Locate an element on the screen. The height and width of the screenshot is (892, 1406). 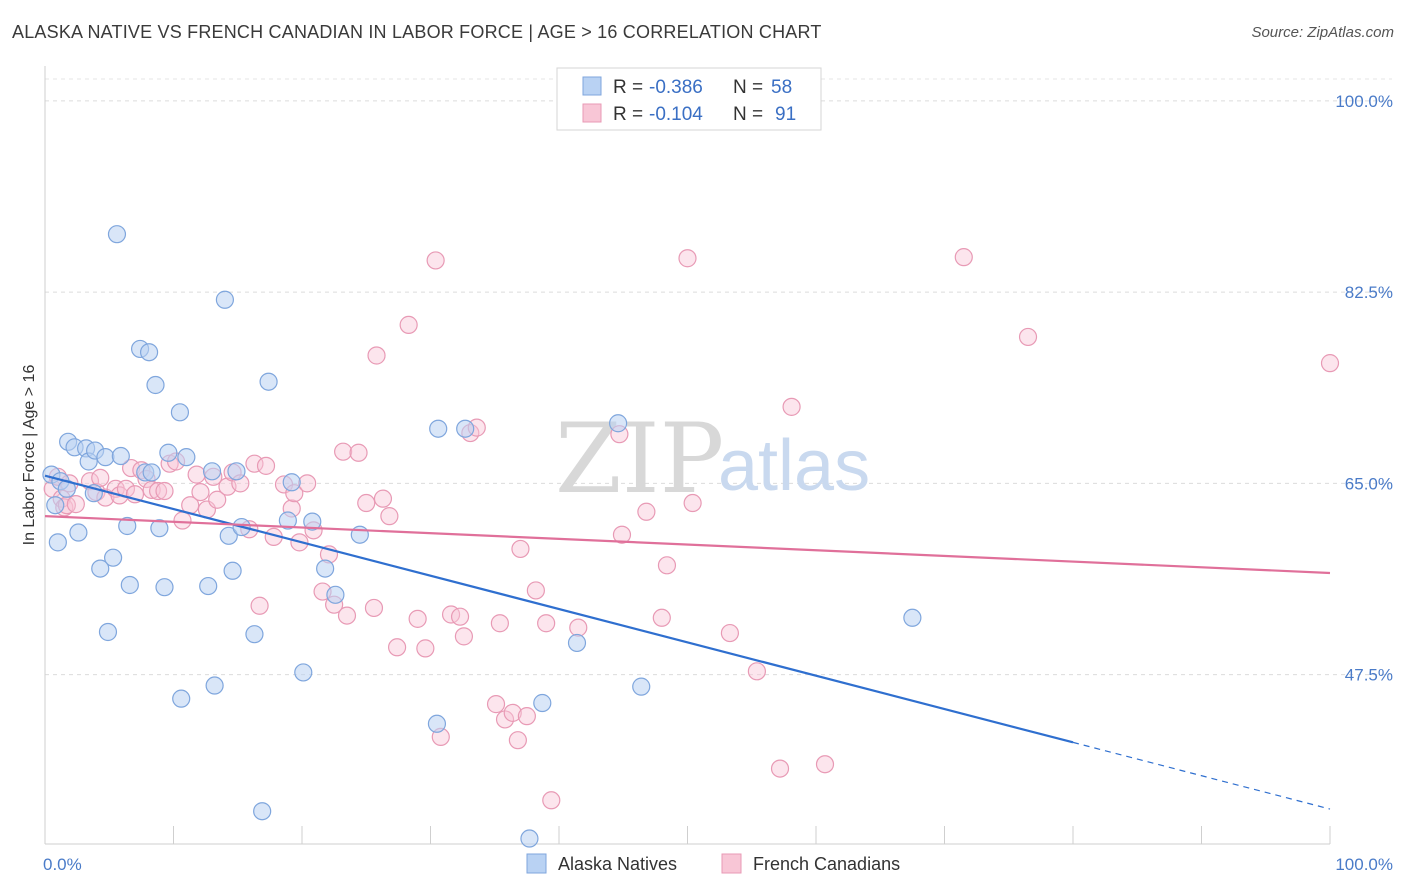
y-axis-label: In Labor Force | Age > 16 is located at coordinates (29, 455).